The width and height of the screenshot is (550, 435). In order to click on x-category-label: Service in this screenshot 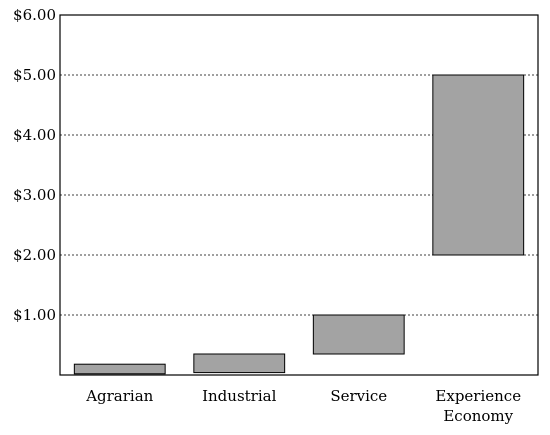, I will do `click(358, 396)`.